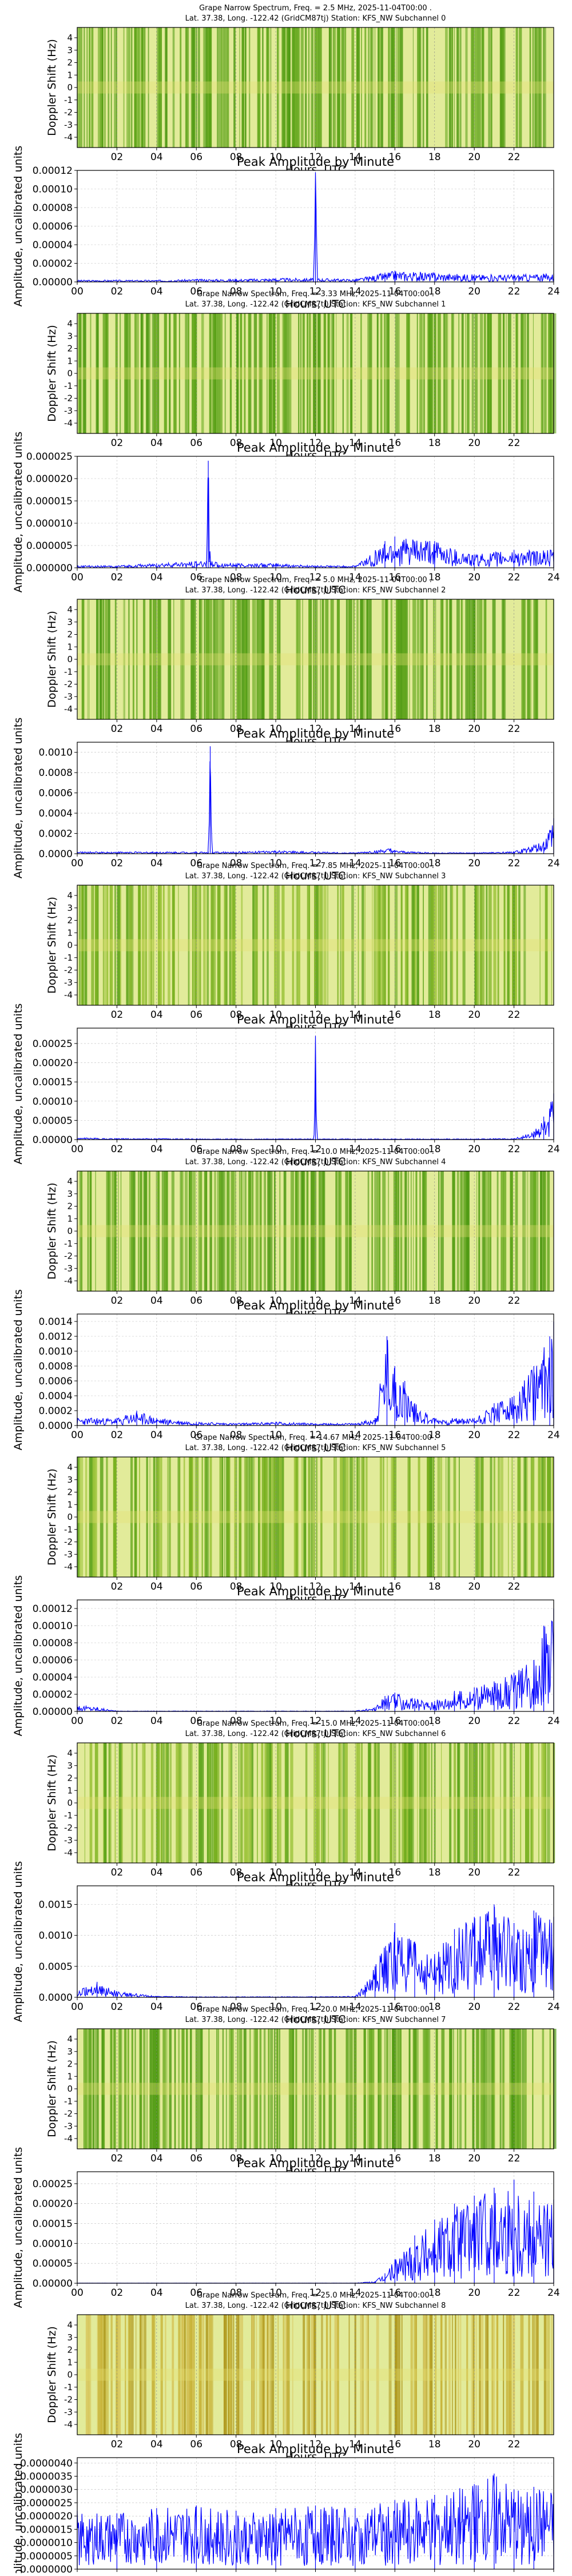 This screenshot has width=572, height=2576. What do you see at coordinates (53, 1712) in the screenshot?
I see `amplitude-ytick-label: 0.00000` at bounding box center [53, 1712].